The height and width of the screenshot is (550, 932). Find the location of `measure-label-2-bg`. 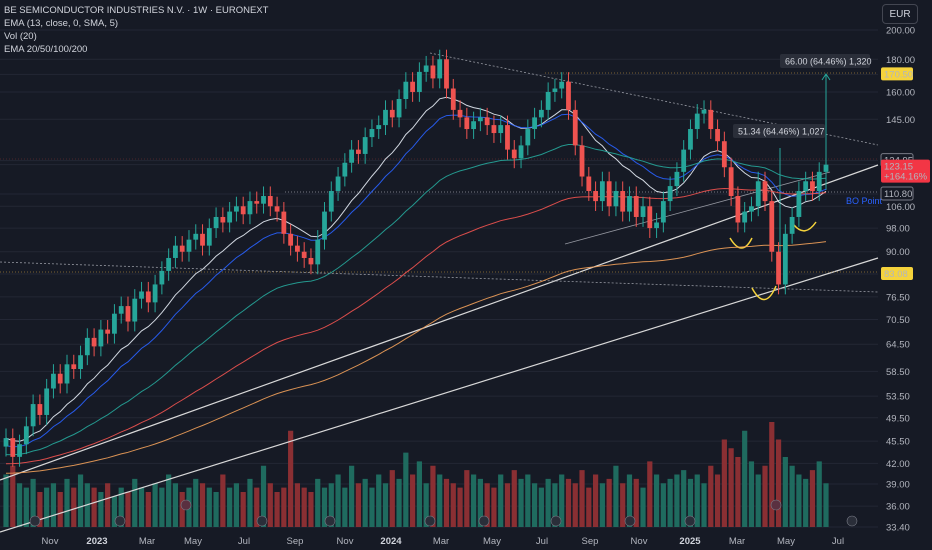

measure-label-2-bg is located at coordinates (779, 131).